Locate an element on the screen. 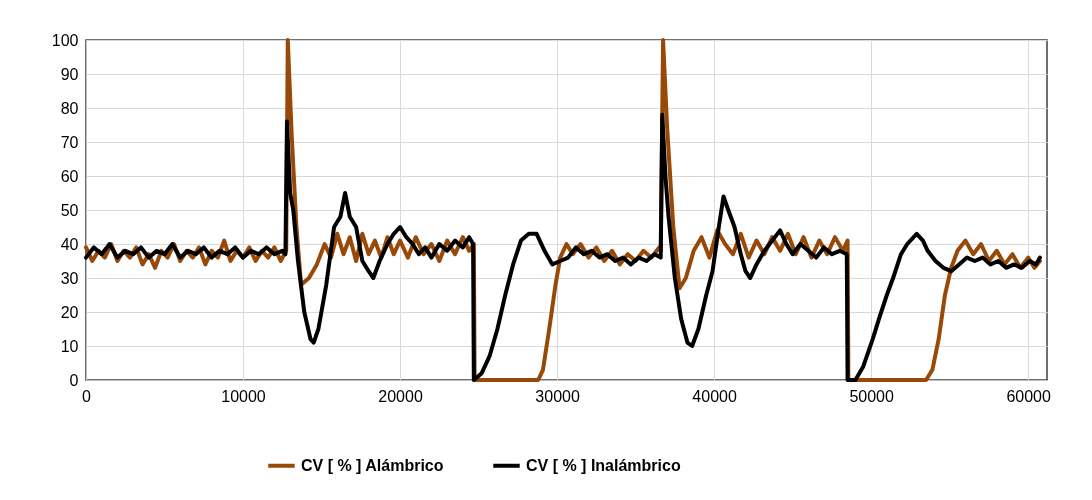  y-tick-label: 60 is located at coordinates (69, 176).